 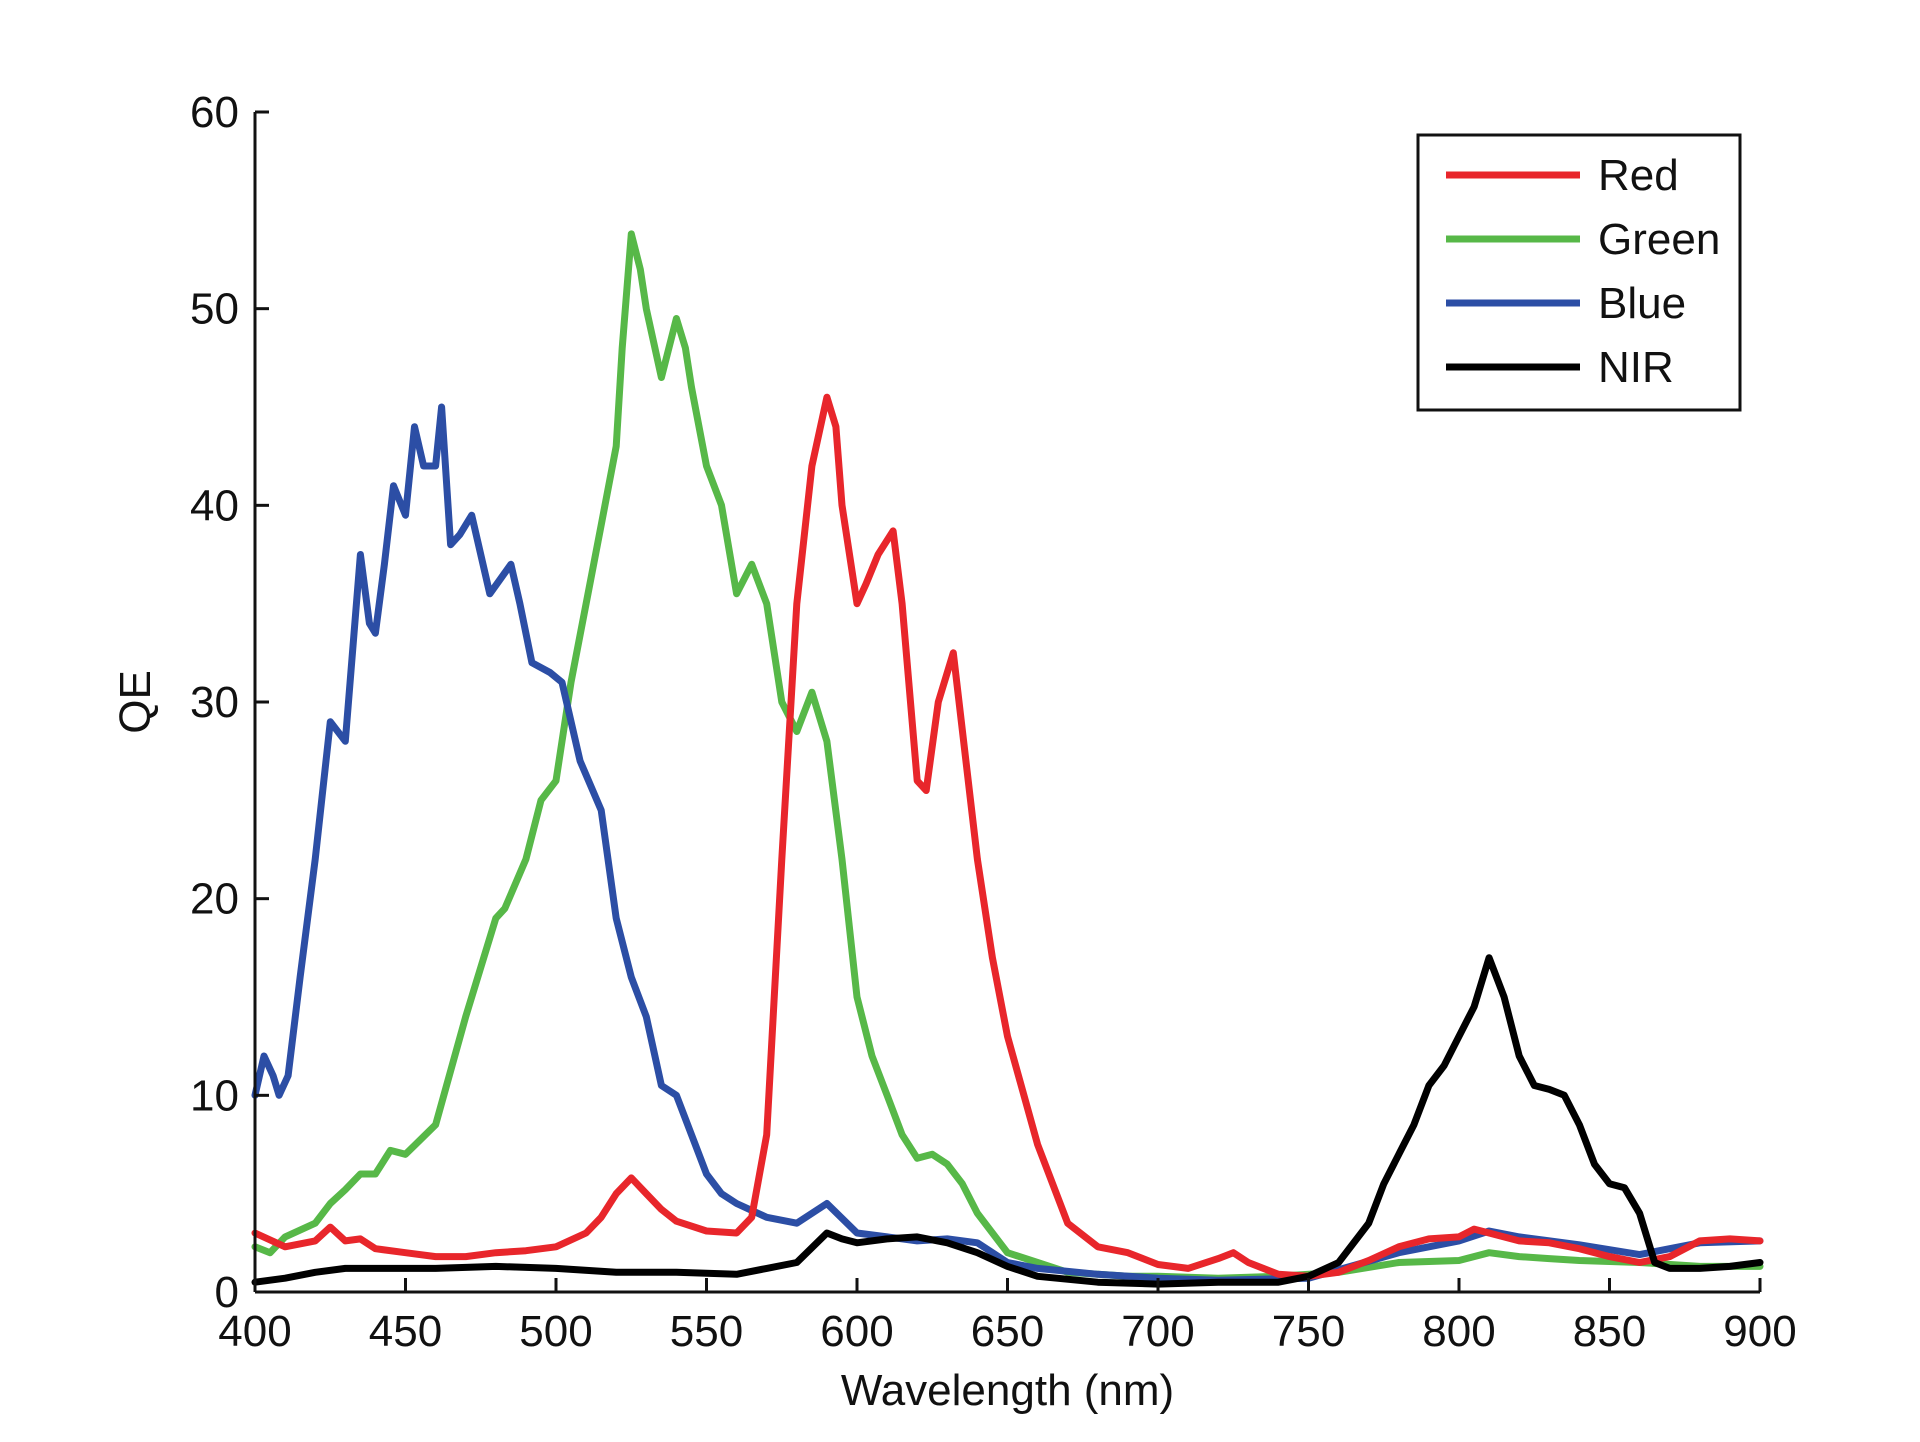 I want to click on x-tick-label: 700, so click(x=1157, y=1331).